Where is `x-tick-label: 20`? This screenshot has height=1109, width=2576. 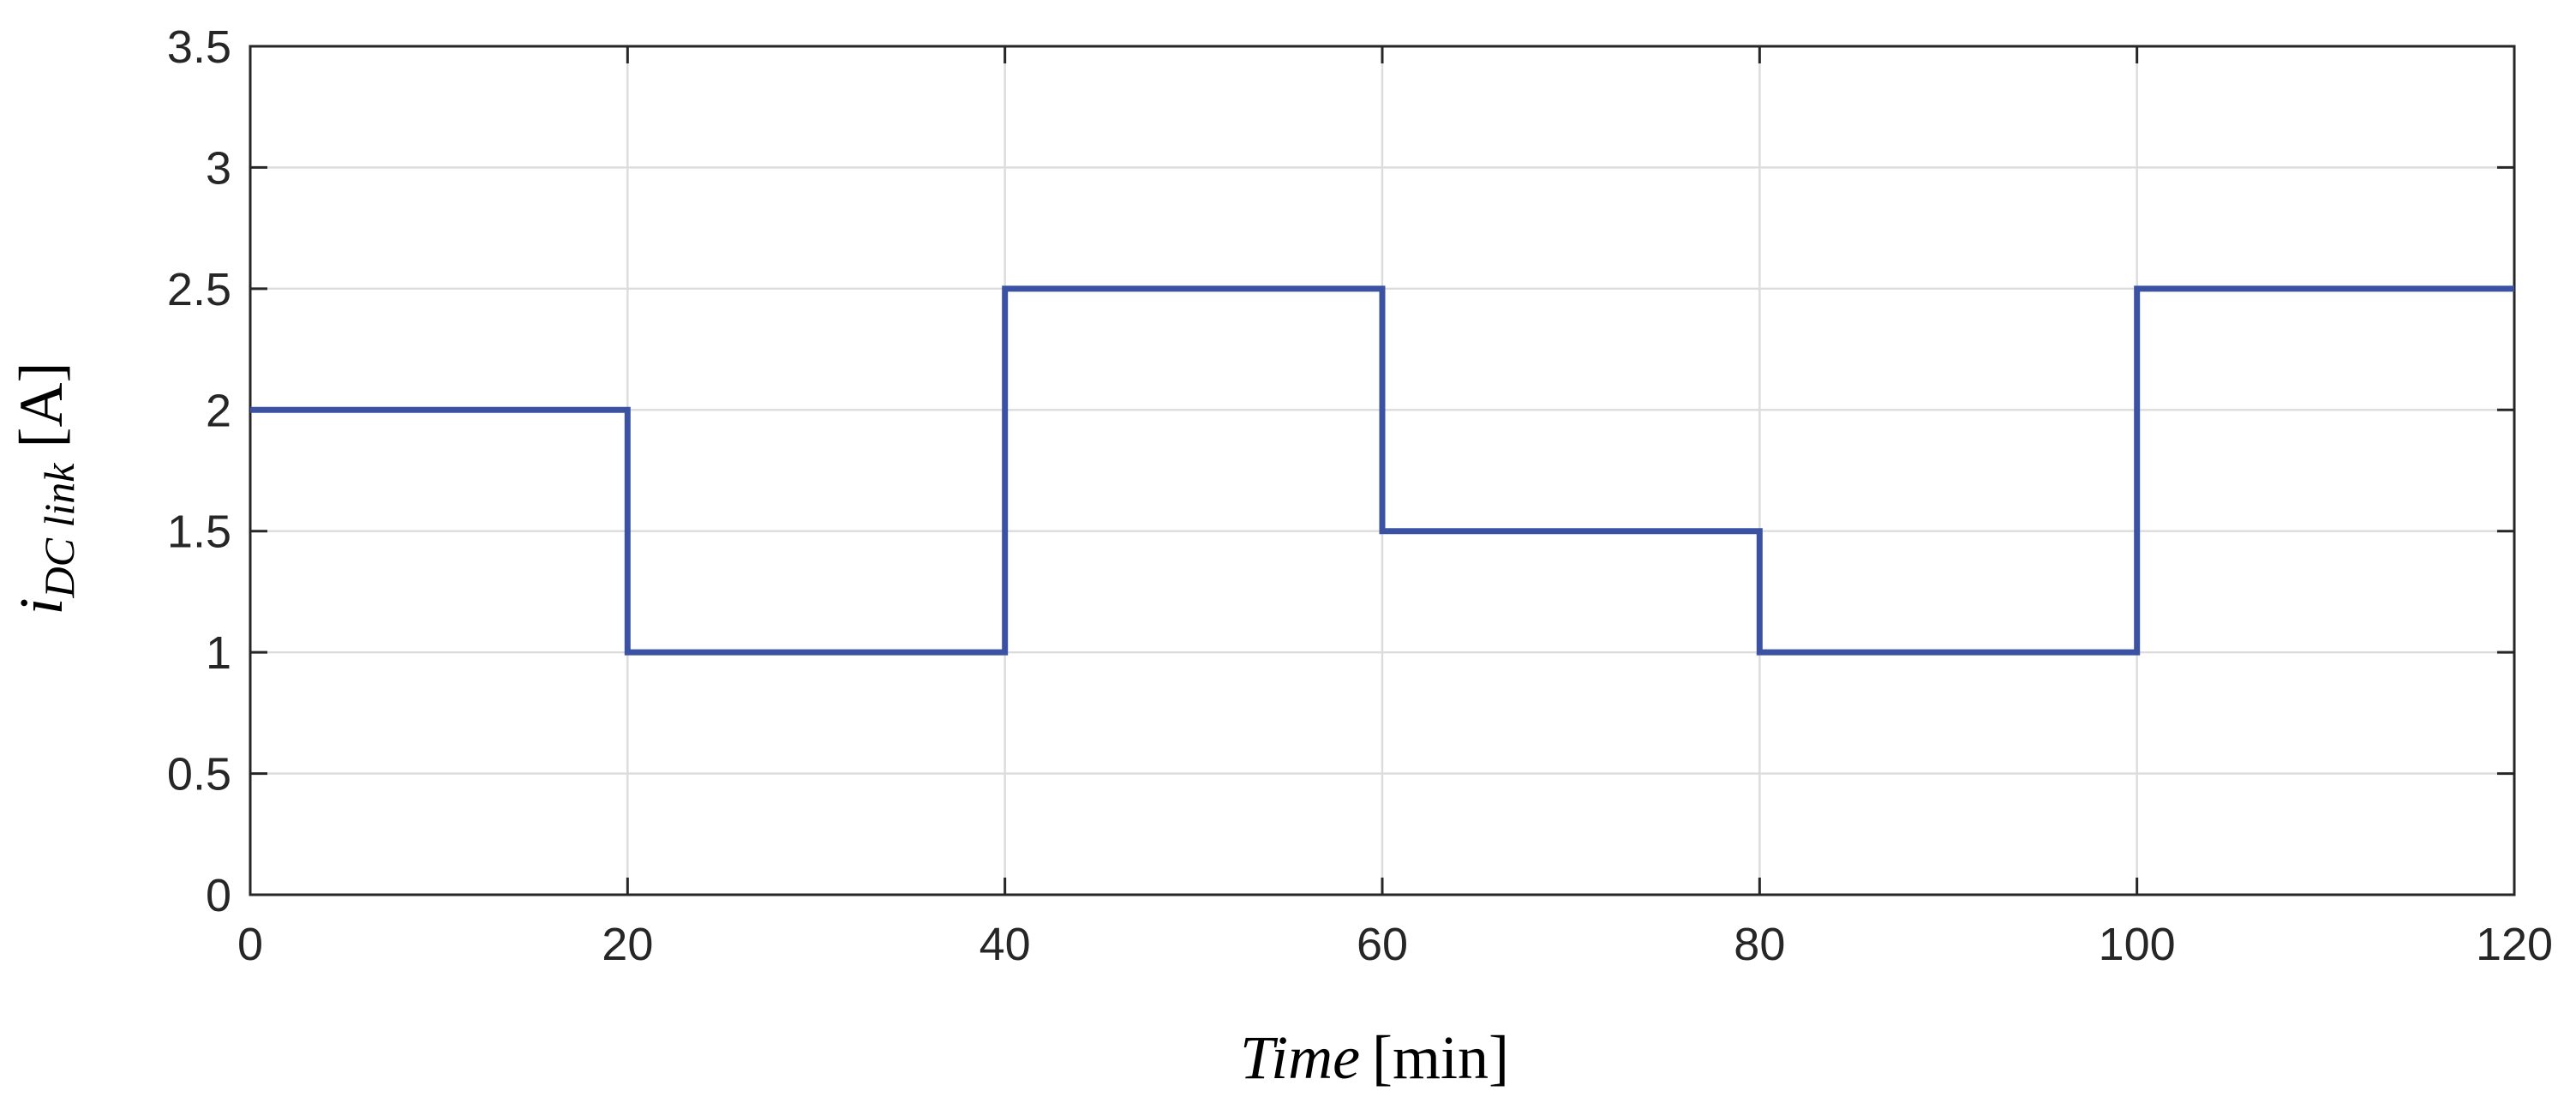 x-tick-label: 20 is located at coordinates (627, 944).